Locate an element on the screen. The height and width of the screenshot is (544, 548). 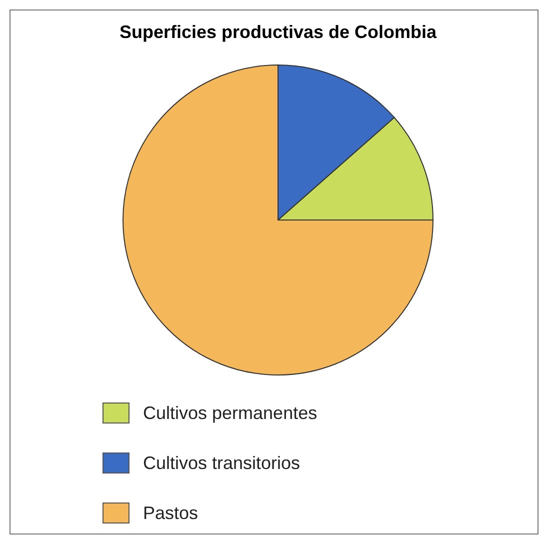
legend-label: Pastos is located at coordinates (170, 513).